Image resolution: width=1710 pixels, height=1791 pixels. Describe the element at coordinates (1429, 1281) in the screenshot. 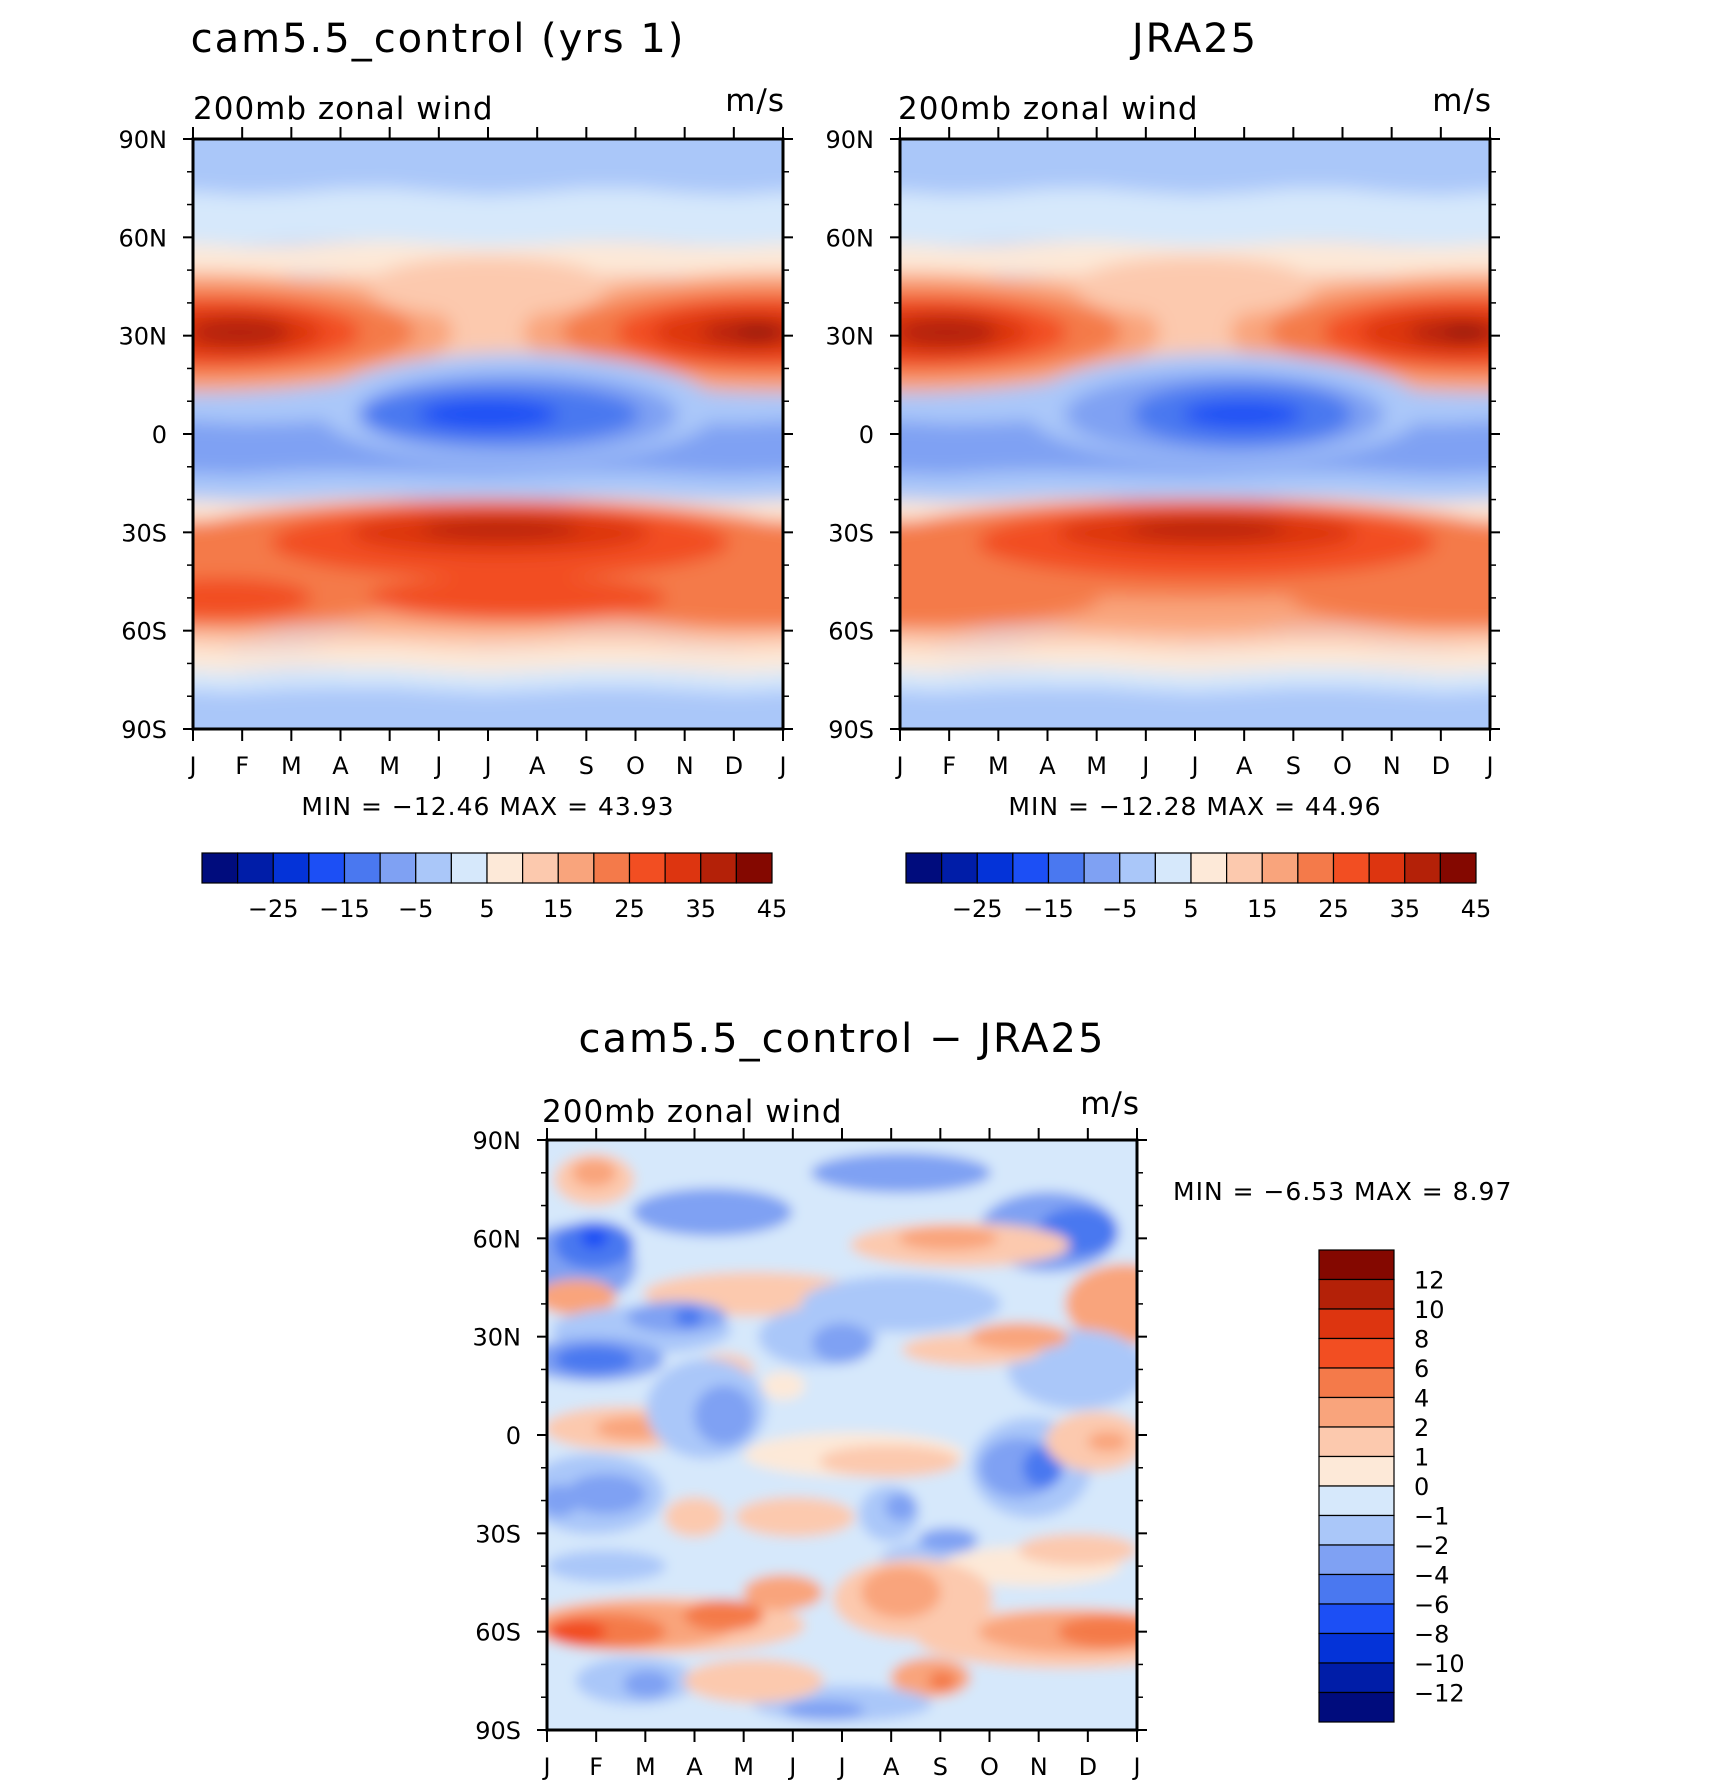

I see `colorbar-label: 12` at that location.